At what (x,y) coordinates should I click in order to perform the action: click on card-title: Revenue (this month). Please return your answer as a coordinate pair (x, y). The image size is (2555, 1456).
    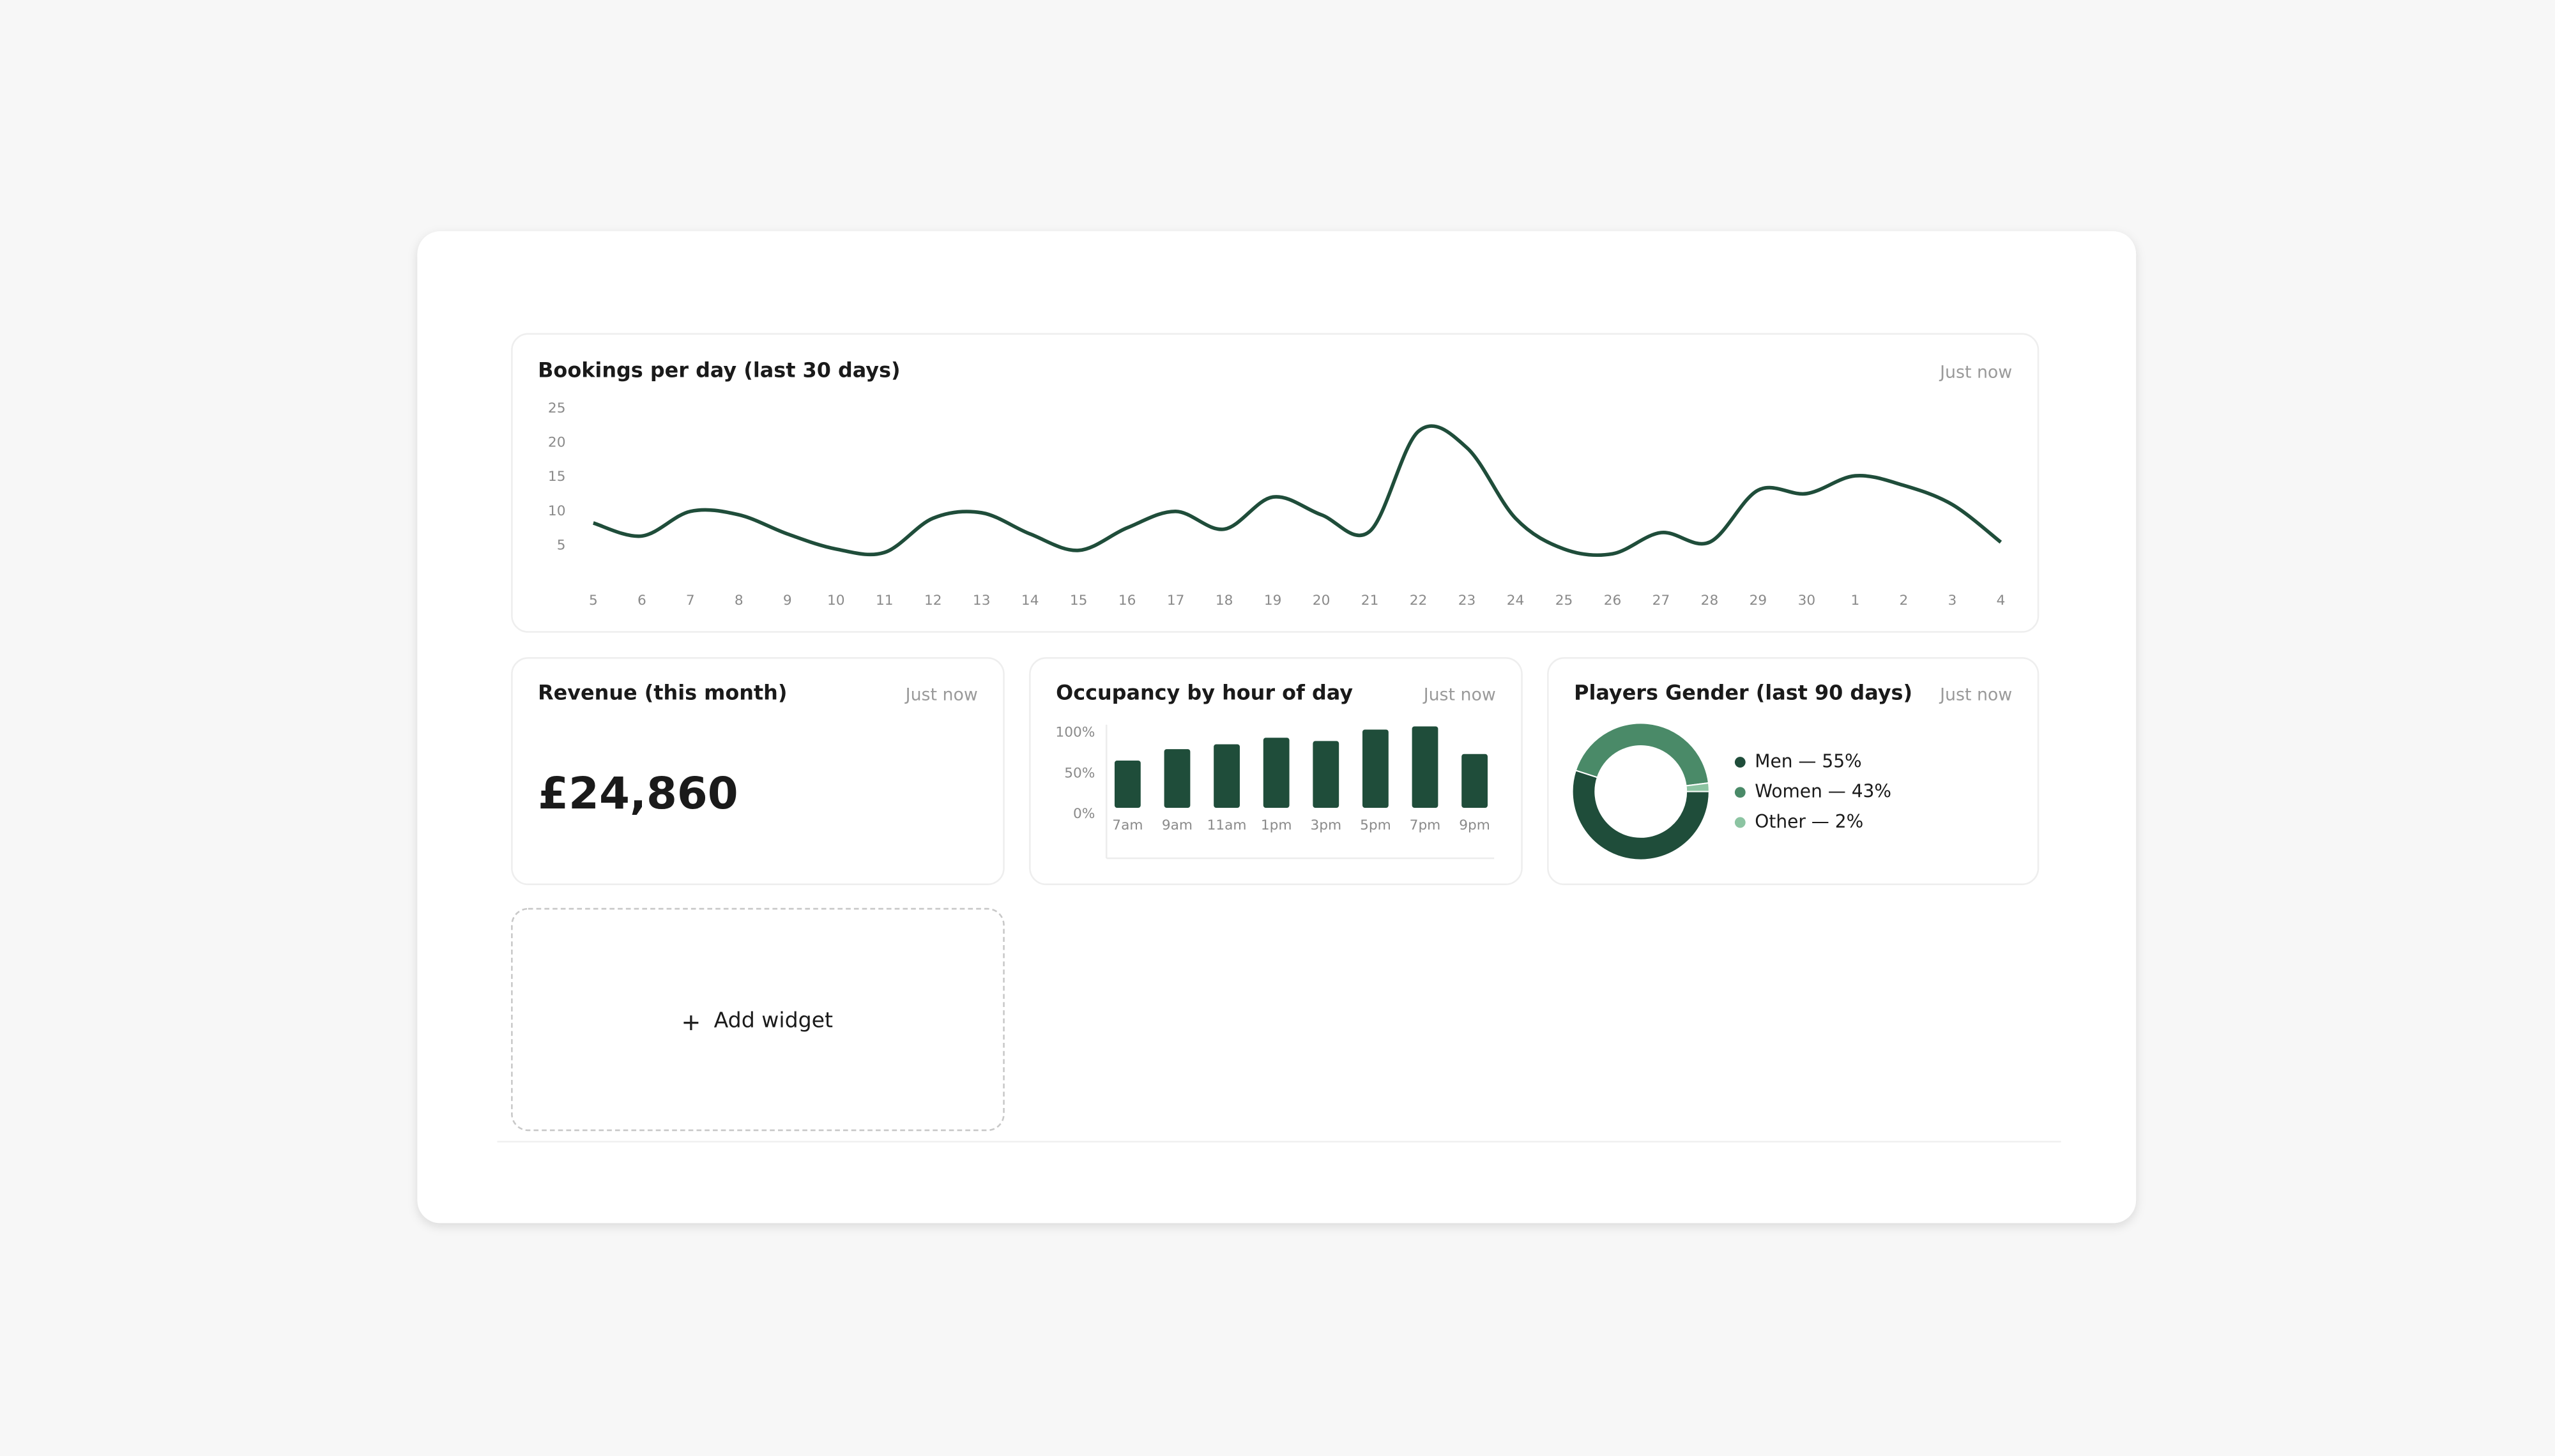
    Looking at the image, I should click on (662, 692).